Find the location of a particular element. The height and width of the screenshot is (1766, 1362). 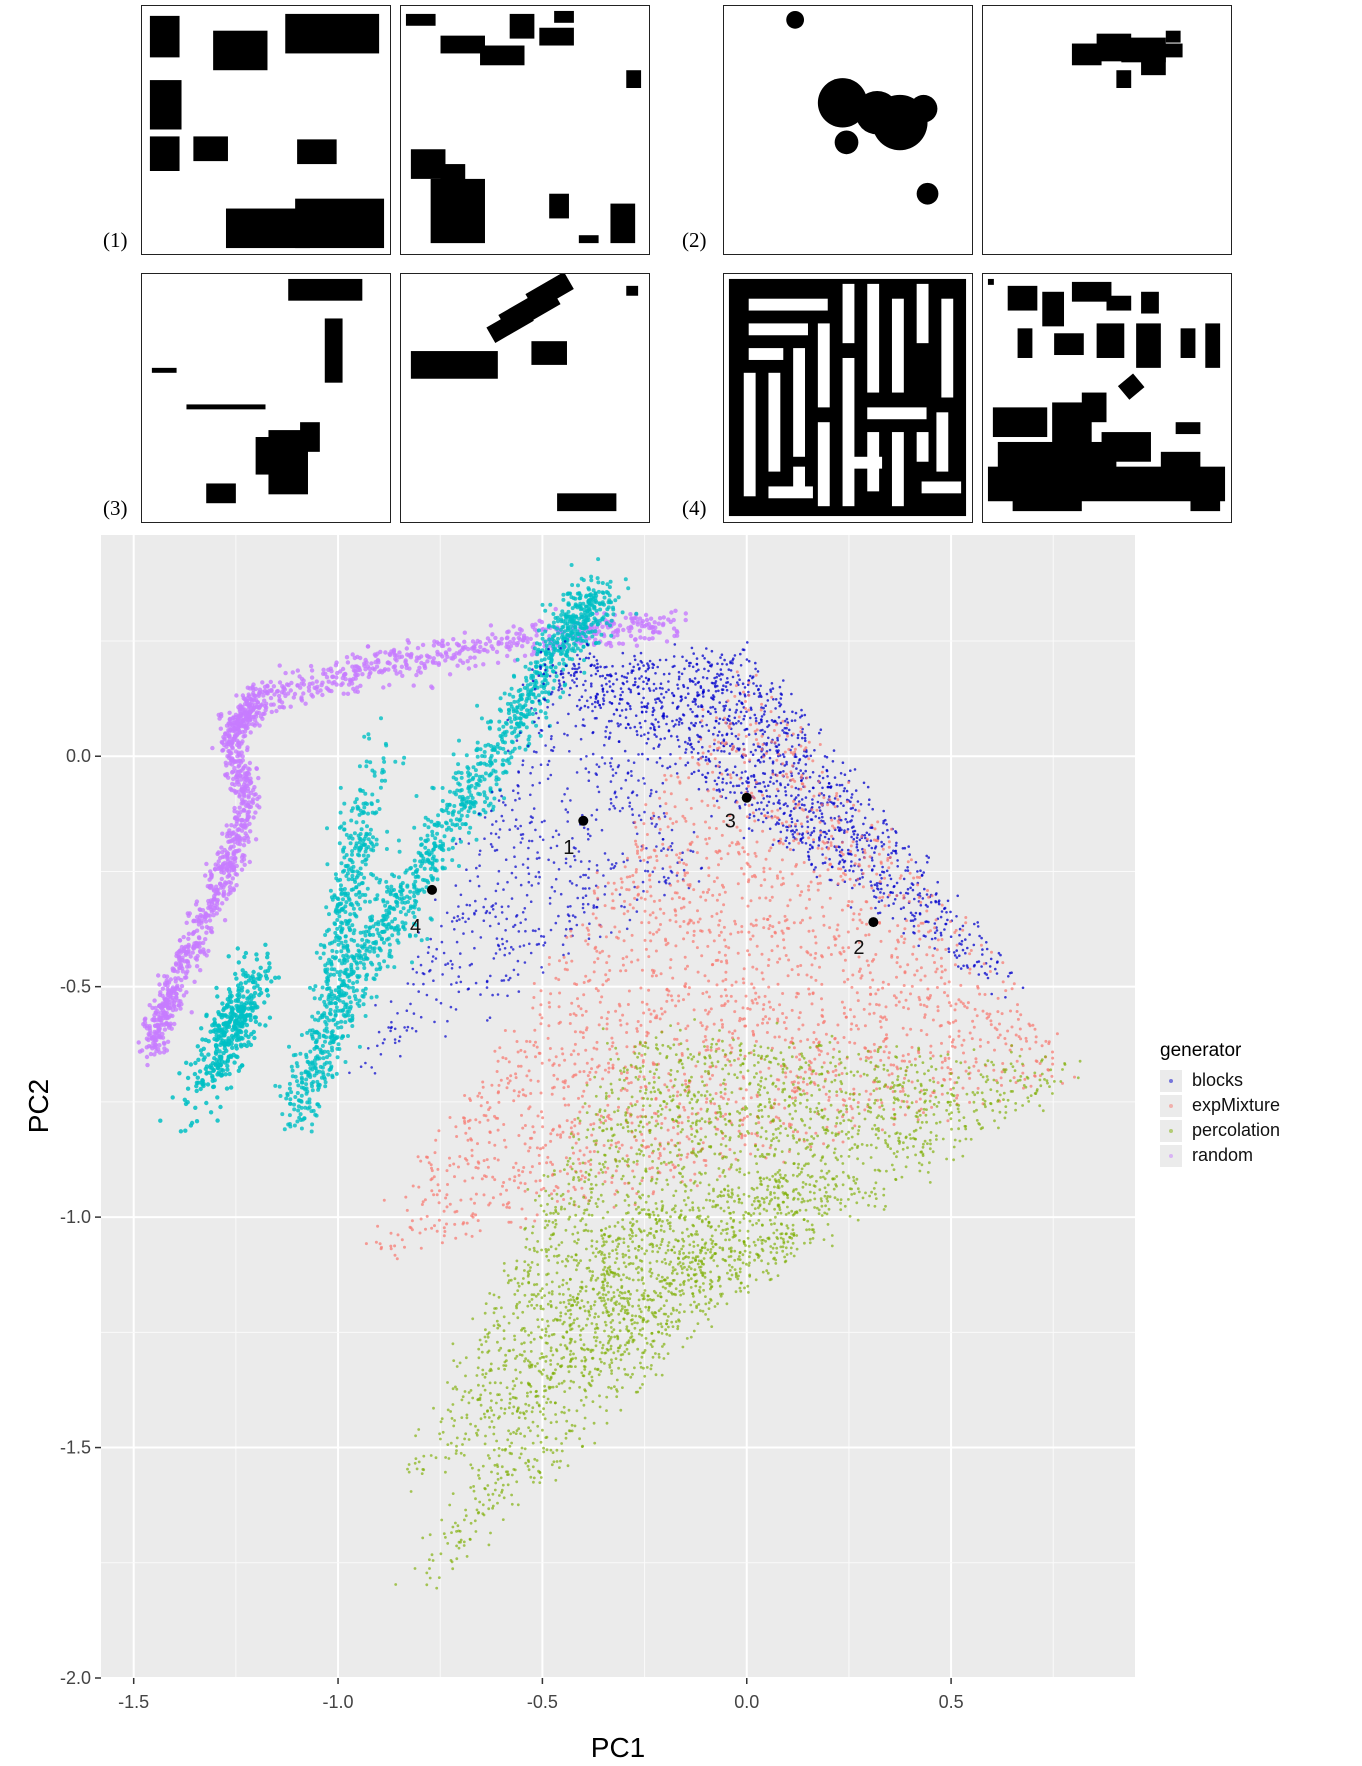

x-tick-label: -0.5 is located at coordinates (542, 1702).